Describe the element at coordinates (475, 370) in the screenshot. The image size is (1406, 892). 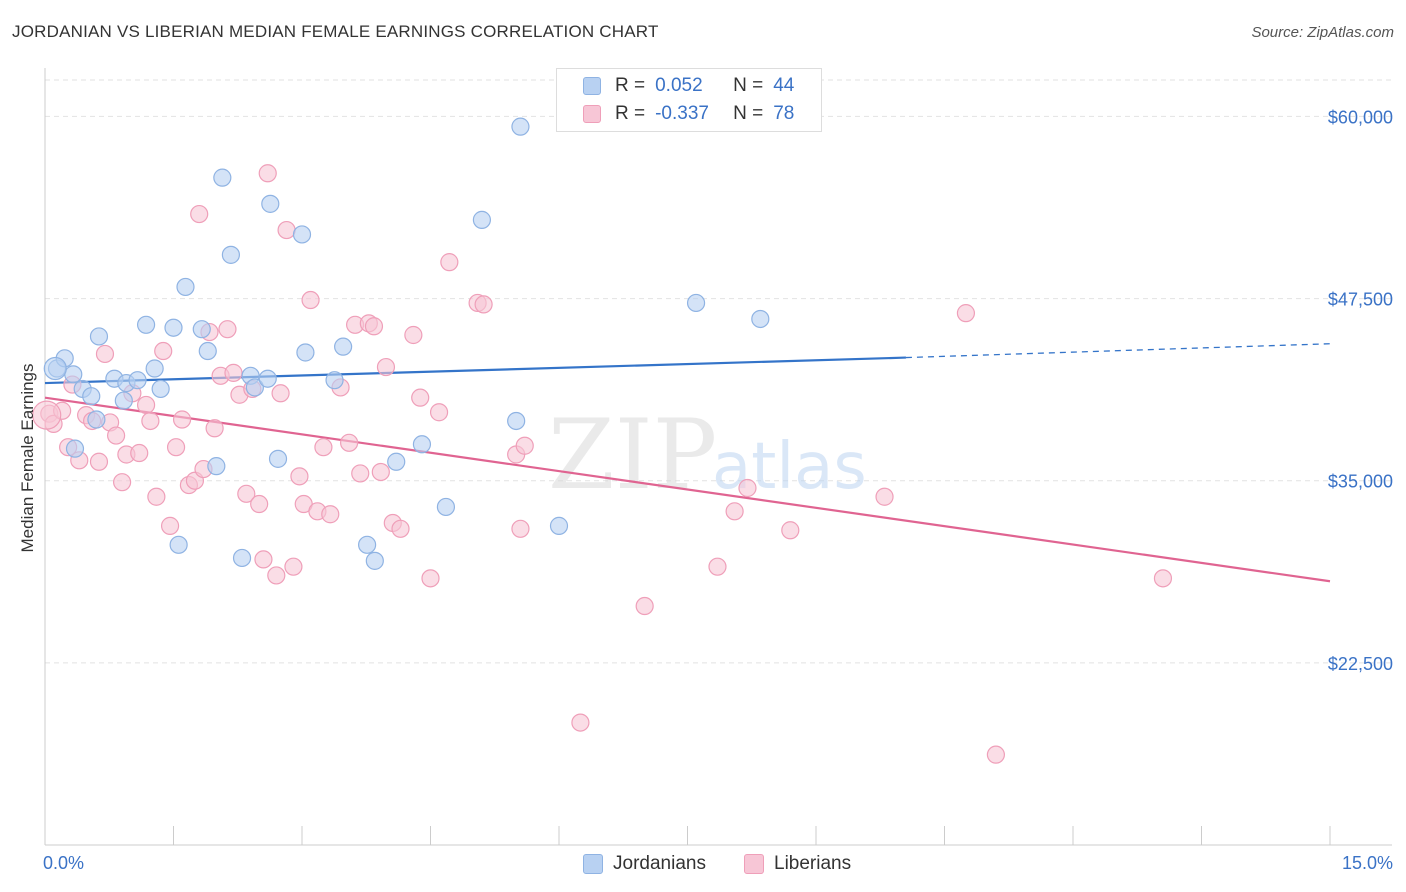
I see `jordanian-trend-line` at that location.